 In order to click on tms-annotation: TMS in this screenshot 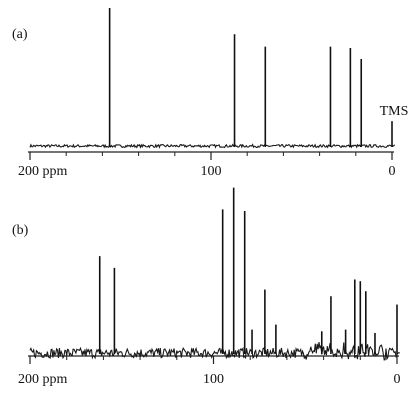, I will do `click(394, 111)`.